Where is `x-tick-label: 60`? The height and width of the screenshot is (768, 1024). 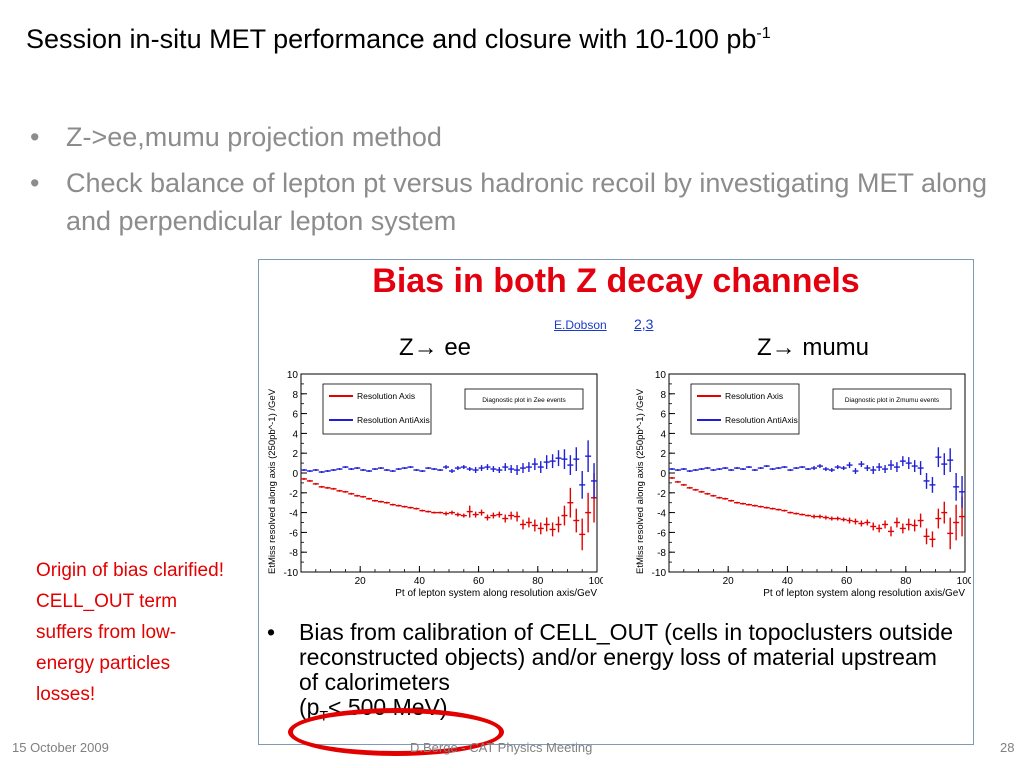 x-tick-label: 60 is located at coordinates (847, 581).